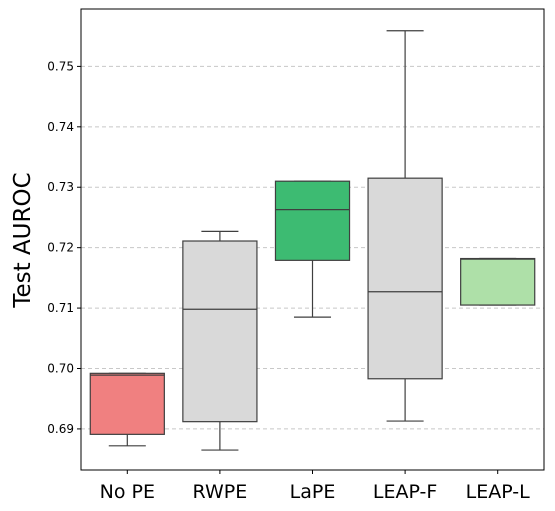 Image resolution: width=555 pixels, height=511 pixels. What do you see at coordinates (23, 240) in the screenshot?
I see `y-axis-label: Test AUROC` at bounding box center [23, 240].